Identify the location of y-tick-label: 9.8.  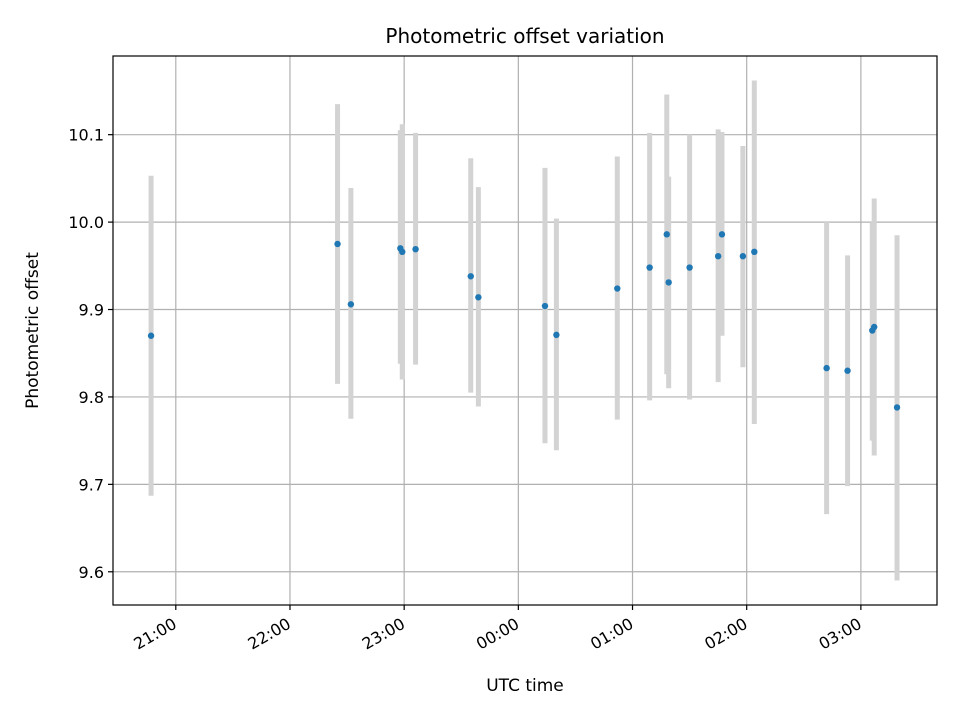
(91, 397).